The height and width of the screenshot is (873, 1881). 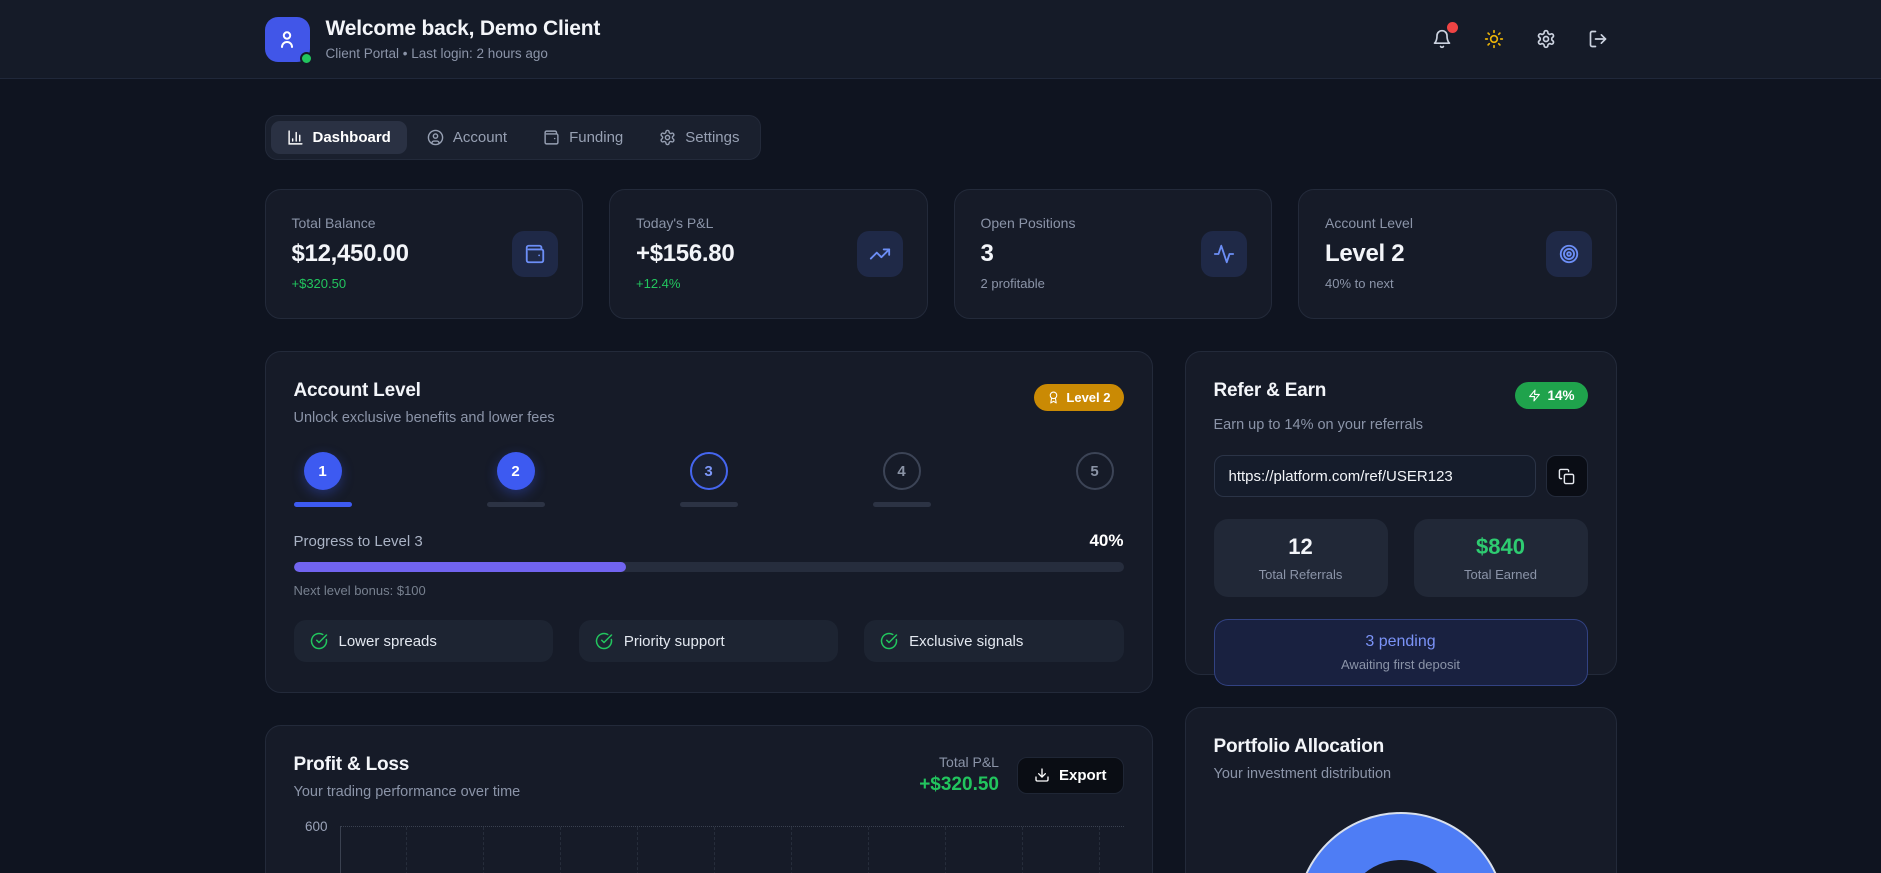 What do you see at coordinates (1369, 223) in the screenshot?
I see `stat-label: Account Level` at bounding box center [1369, 223].